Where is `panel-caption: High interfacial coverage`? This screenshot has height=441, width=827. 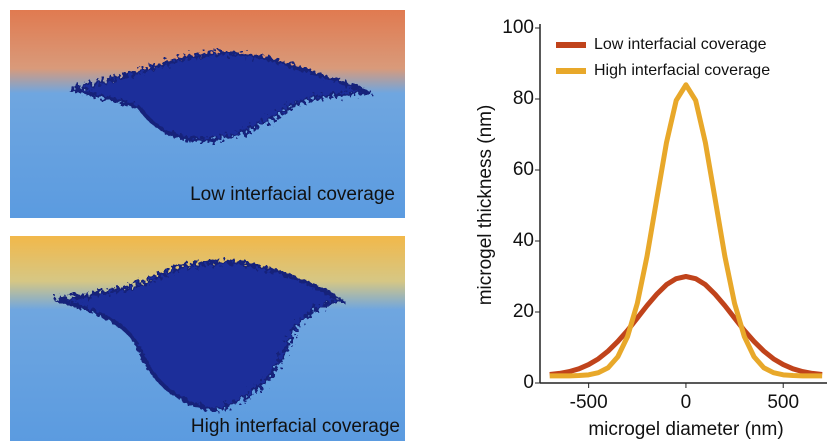
panel-caption: High interfacial coverage is located at coordinates (295, 426).